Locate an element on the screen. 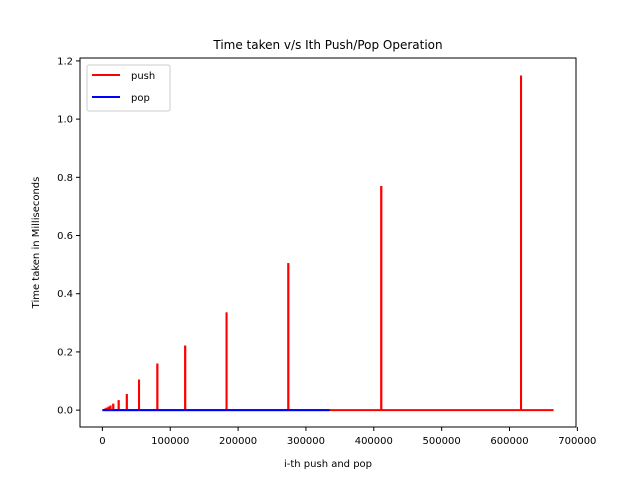 The image size is (640, 480). legend-label-push: push is located at coordinates (143, 76).